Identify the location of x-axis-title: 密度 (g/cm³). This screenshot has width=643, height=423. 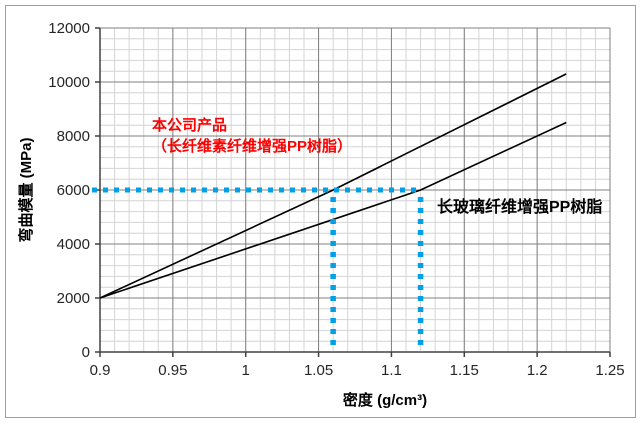
(385, 400).